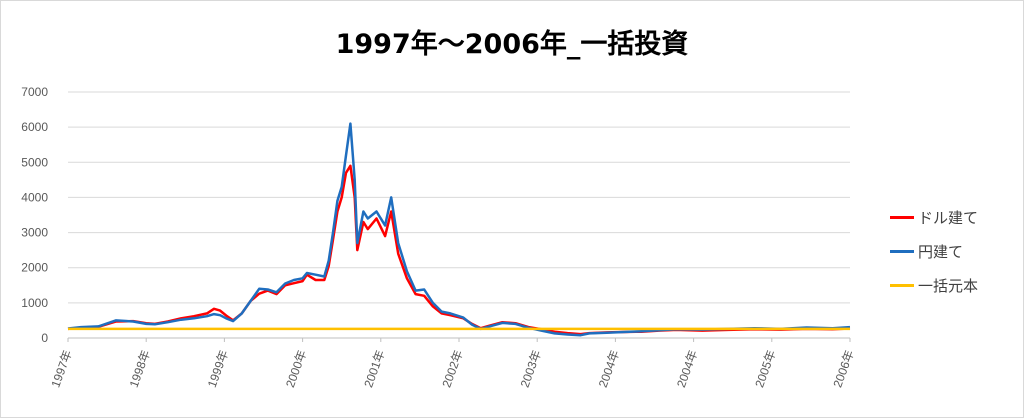  I want to click on legend-label-yen: 円建て, so click(941, 251).